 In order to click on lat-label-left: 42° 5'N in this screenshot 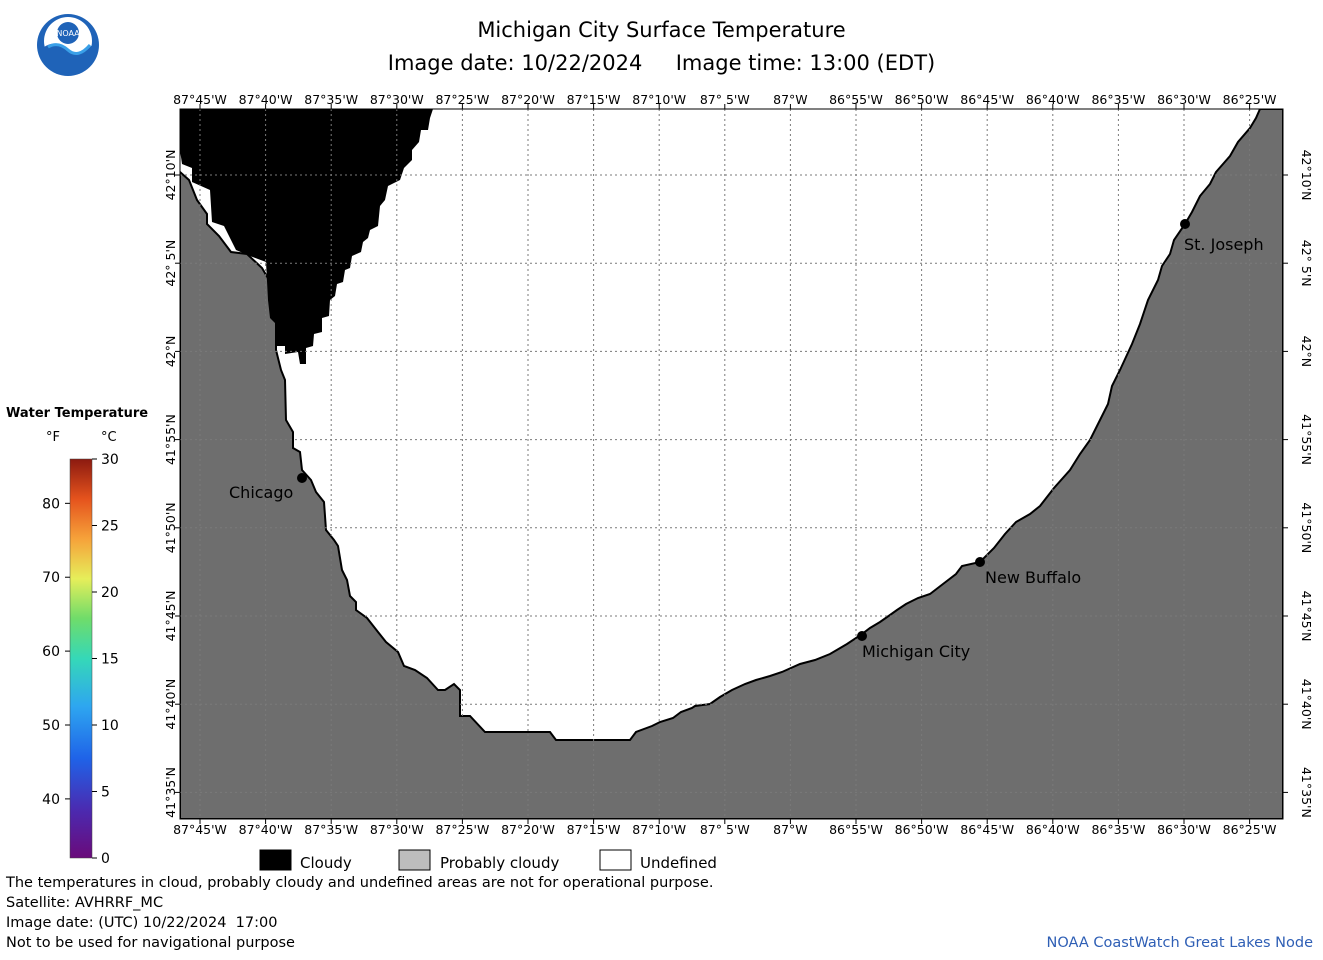, I will do `click(170, 263)`.